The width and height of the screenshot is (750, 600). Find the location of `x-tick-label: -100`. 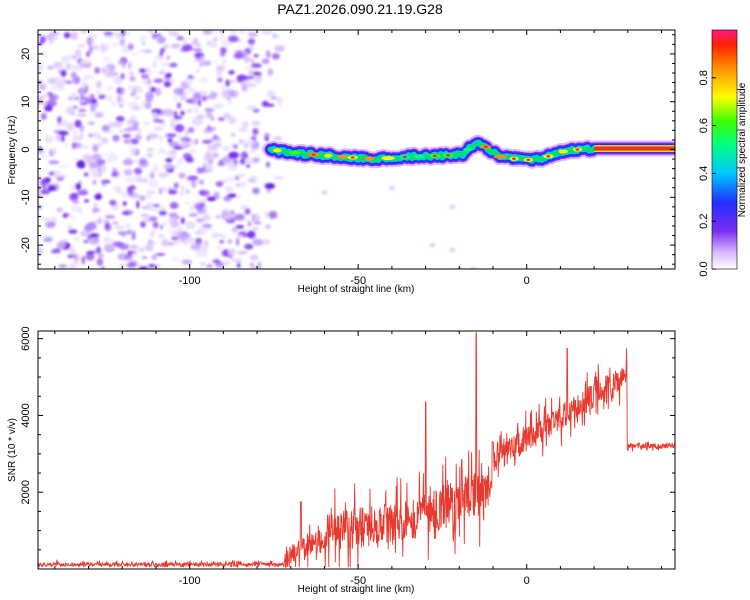

x-tick-label: -100 is located at coordinates (190, 281).